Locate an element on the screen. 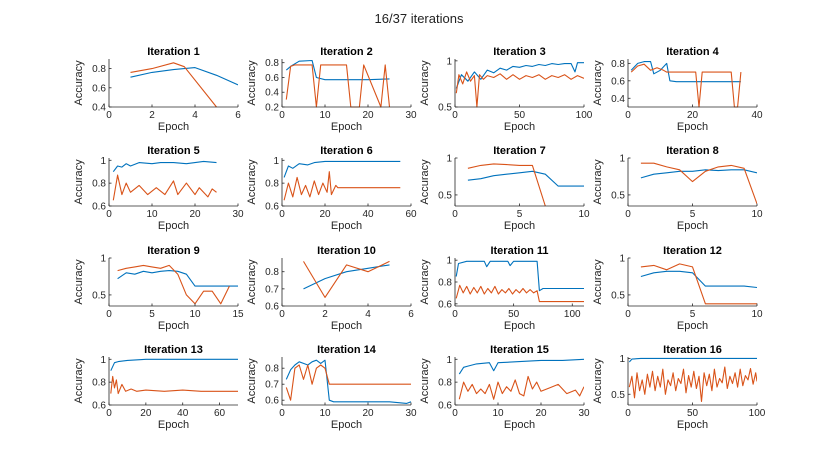  x-tick-label: 30 is located at coordinates (238, 214).